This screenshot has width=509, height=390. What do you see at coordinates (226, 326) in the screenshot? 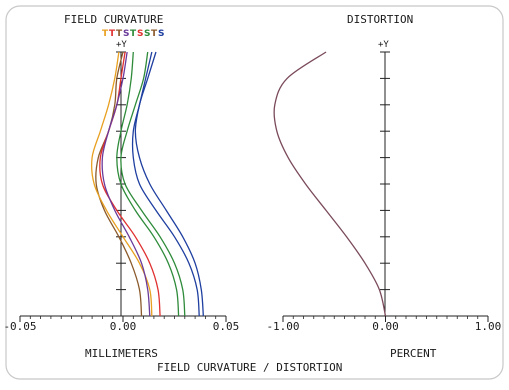
I see `fc-x-tick-label: 0.05` at bounding box center [226, 326].